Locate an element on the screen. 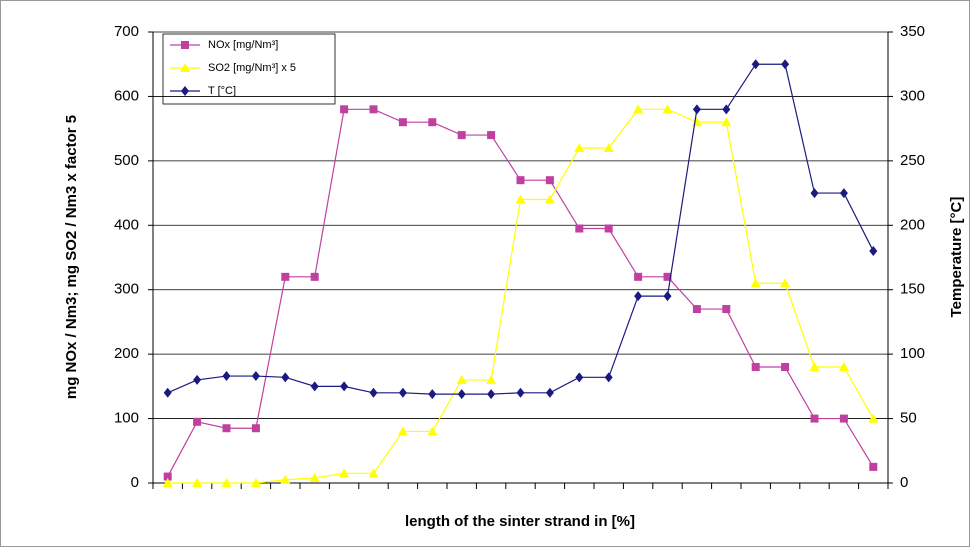 This screenshot has width=971, height=548. y2-tick-label: 350 is located at coordinates (912, 31).